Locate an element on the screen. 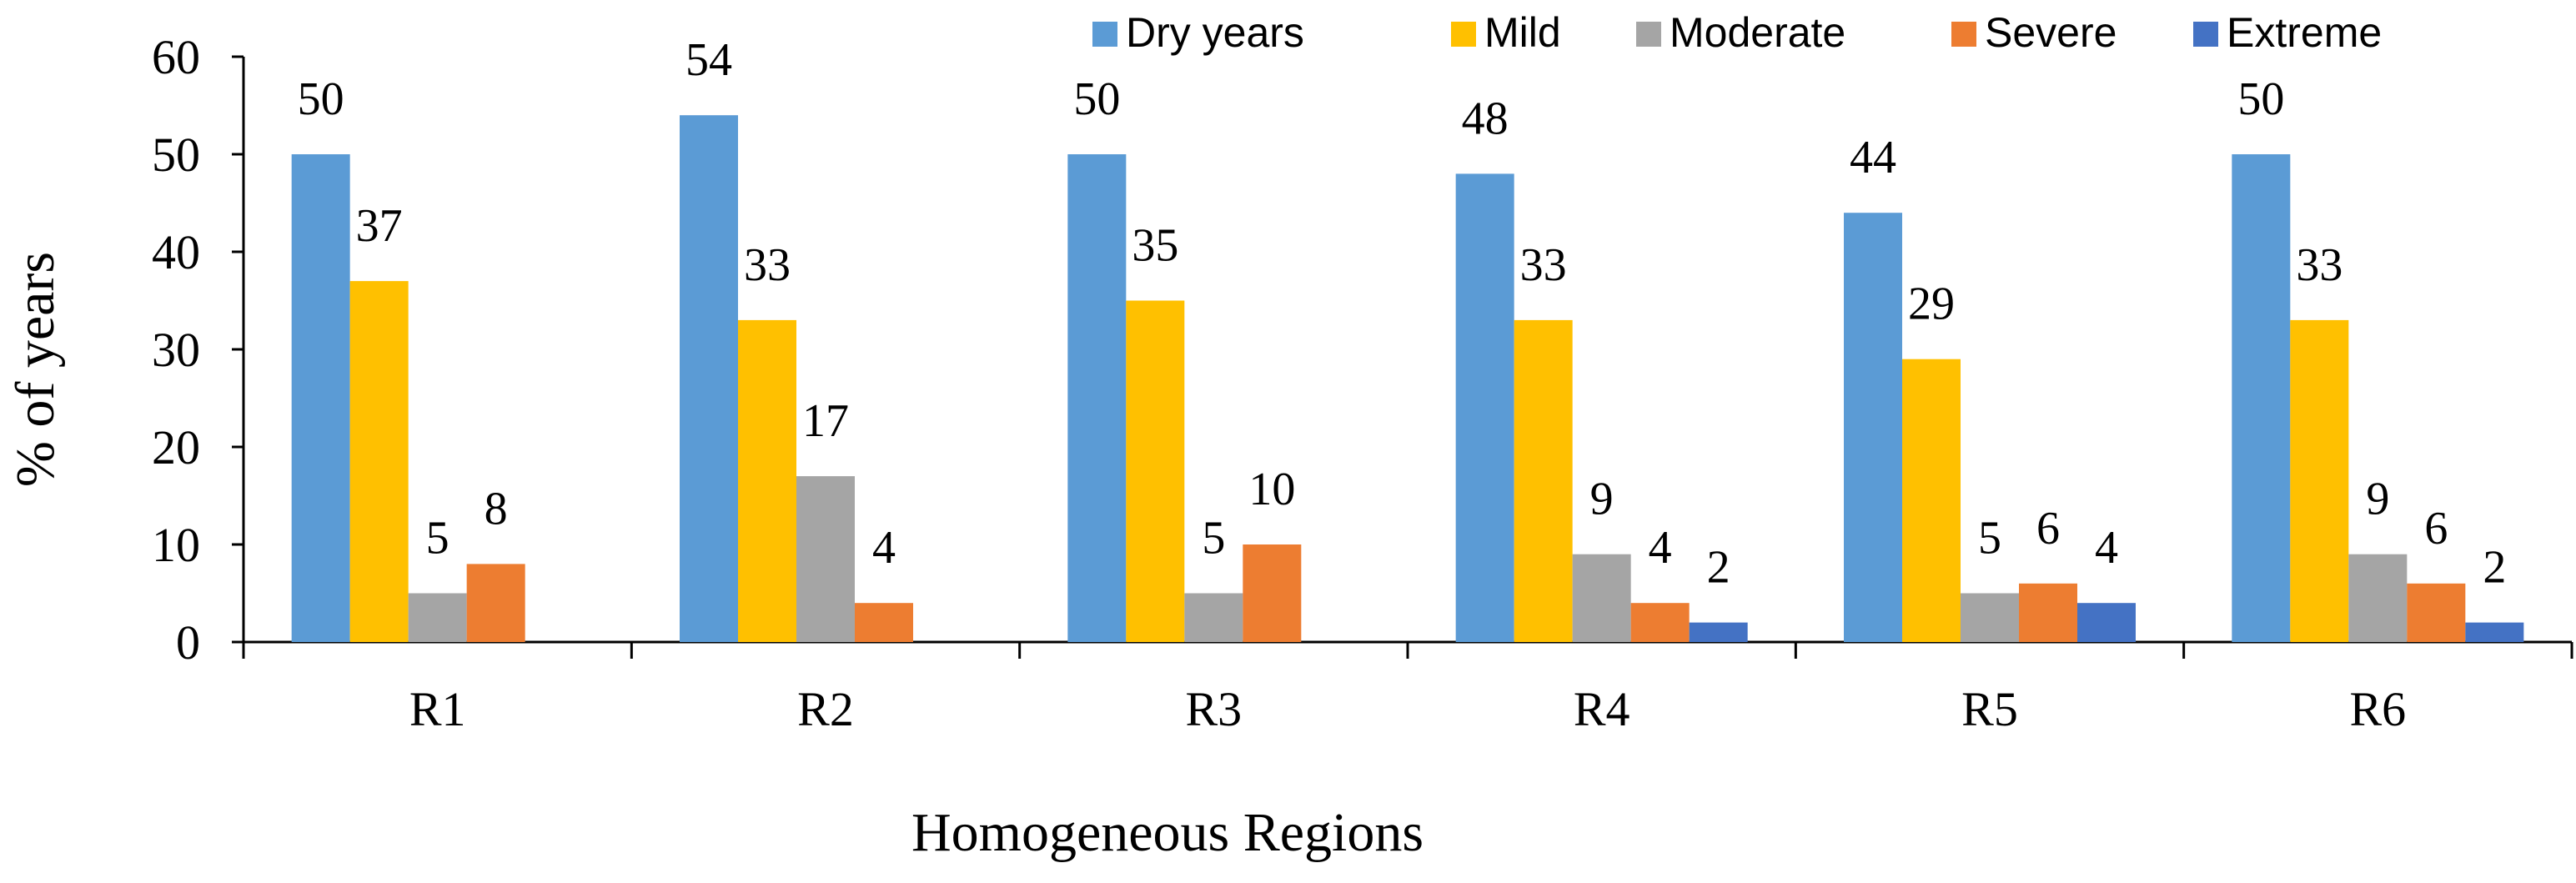 The image size is (2576, 883). bar-severe-r3 is located at coordinates (1272, 593).